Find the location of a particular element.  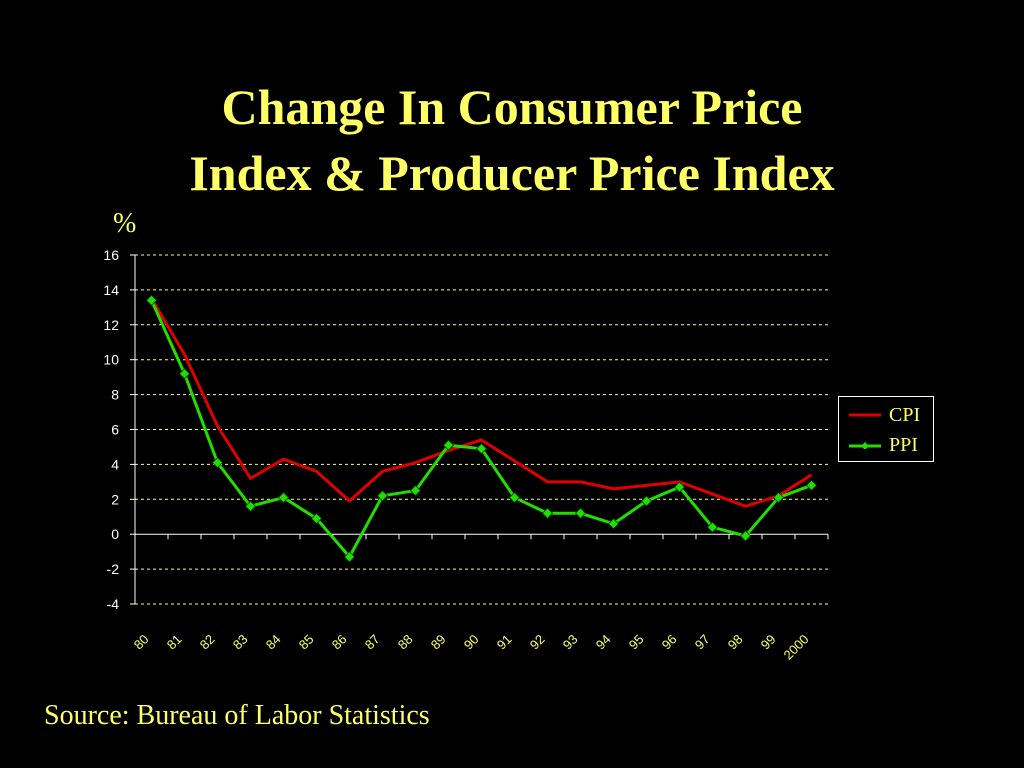

source-note: Source: Bureau of Labor Statistics is located at coordinates (237, 715).